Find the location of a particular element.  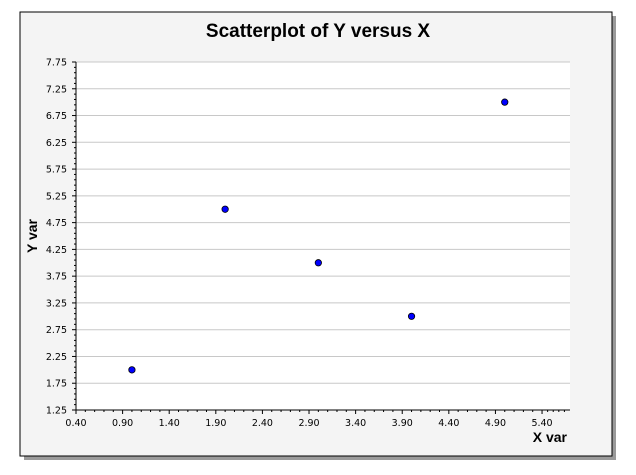

x-tick-label: 5.40 is located at coordinates (541, 423).